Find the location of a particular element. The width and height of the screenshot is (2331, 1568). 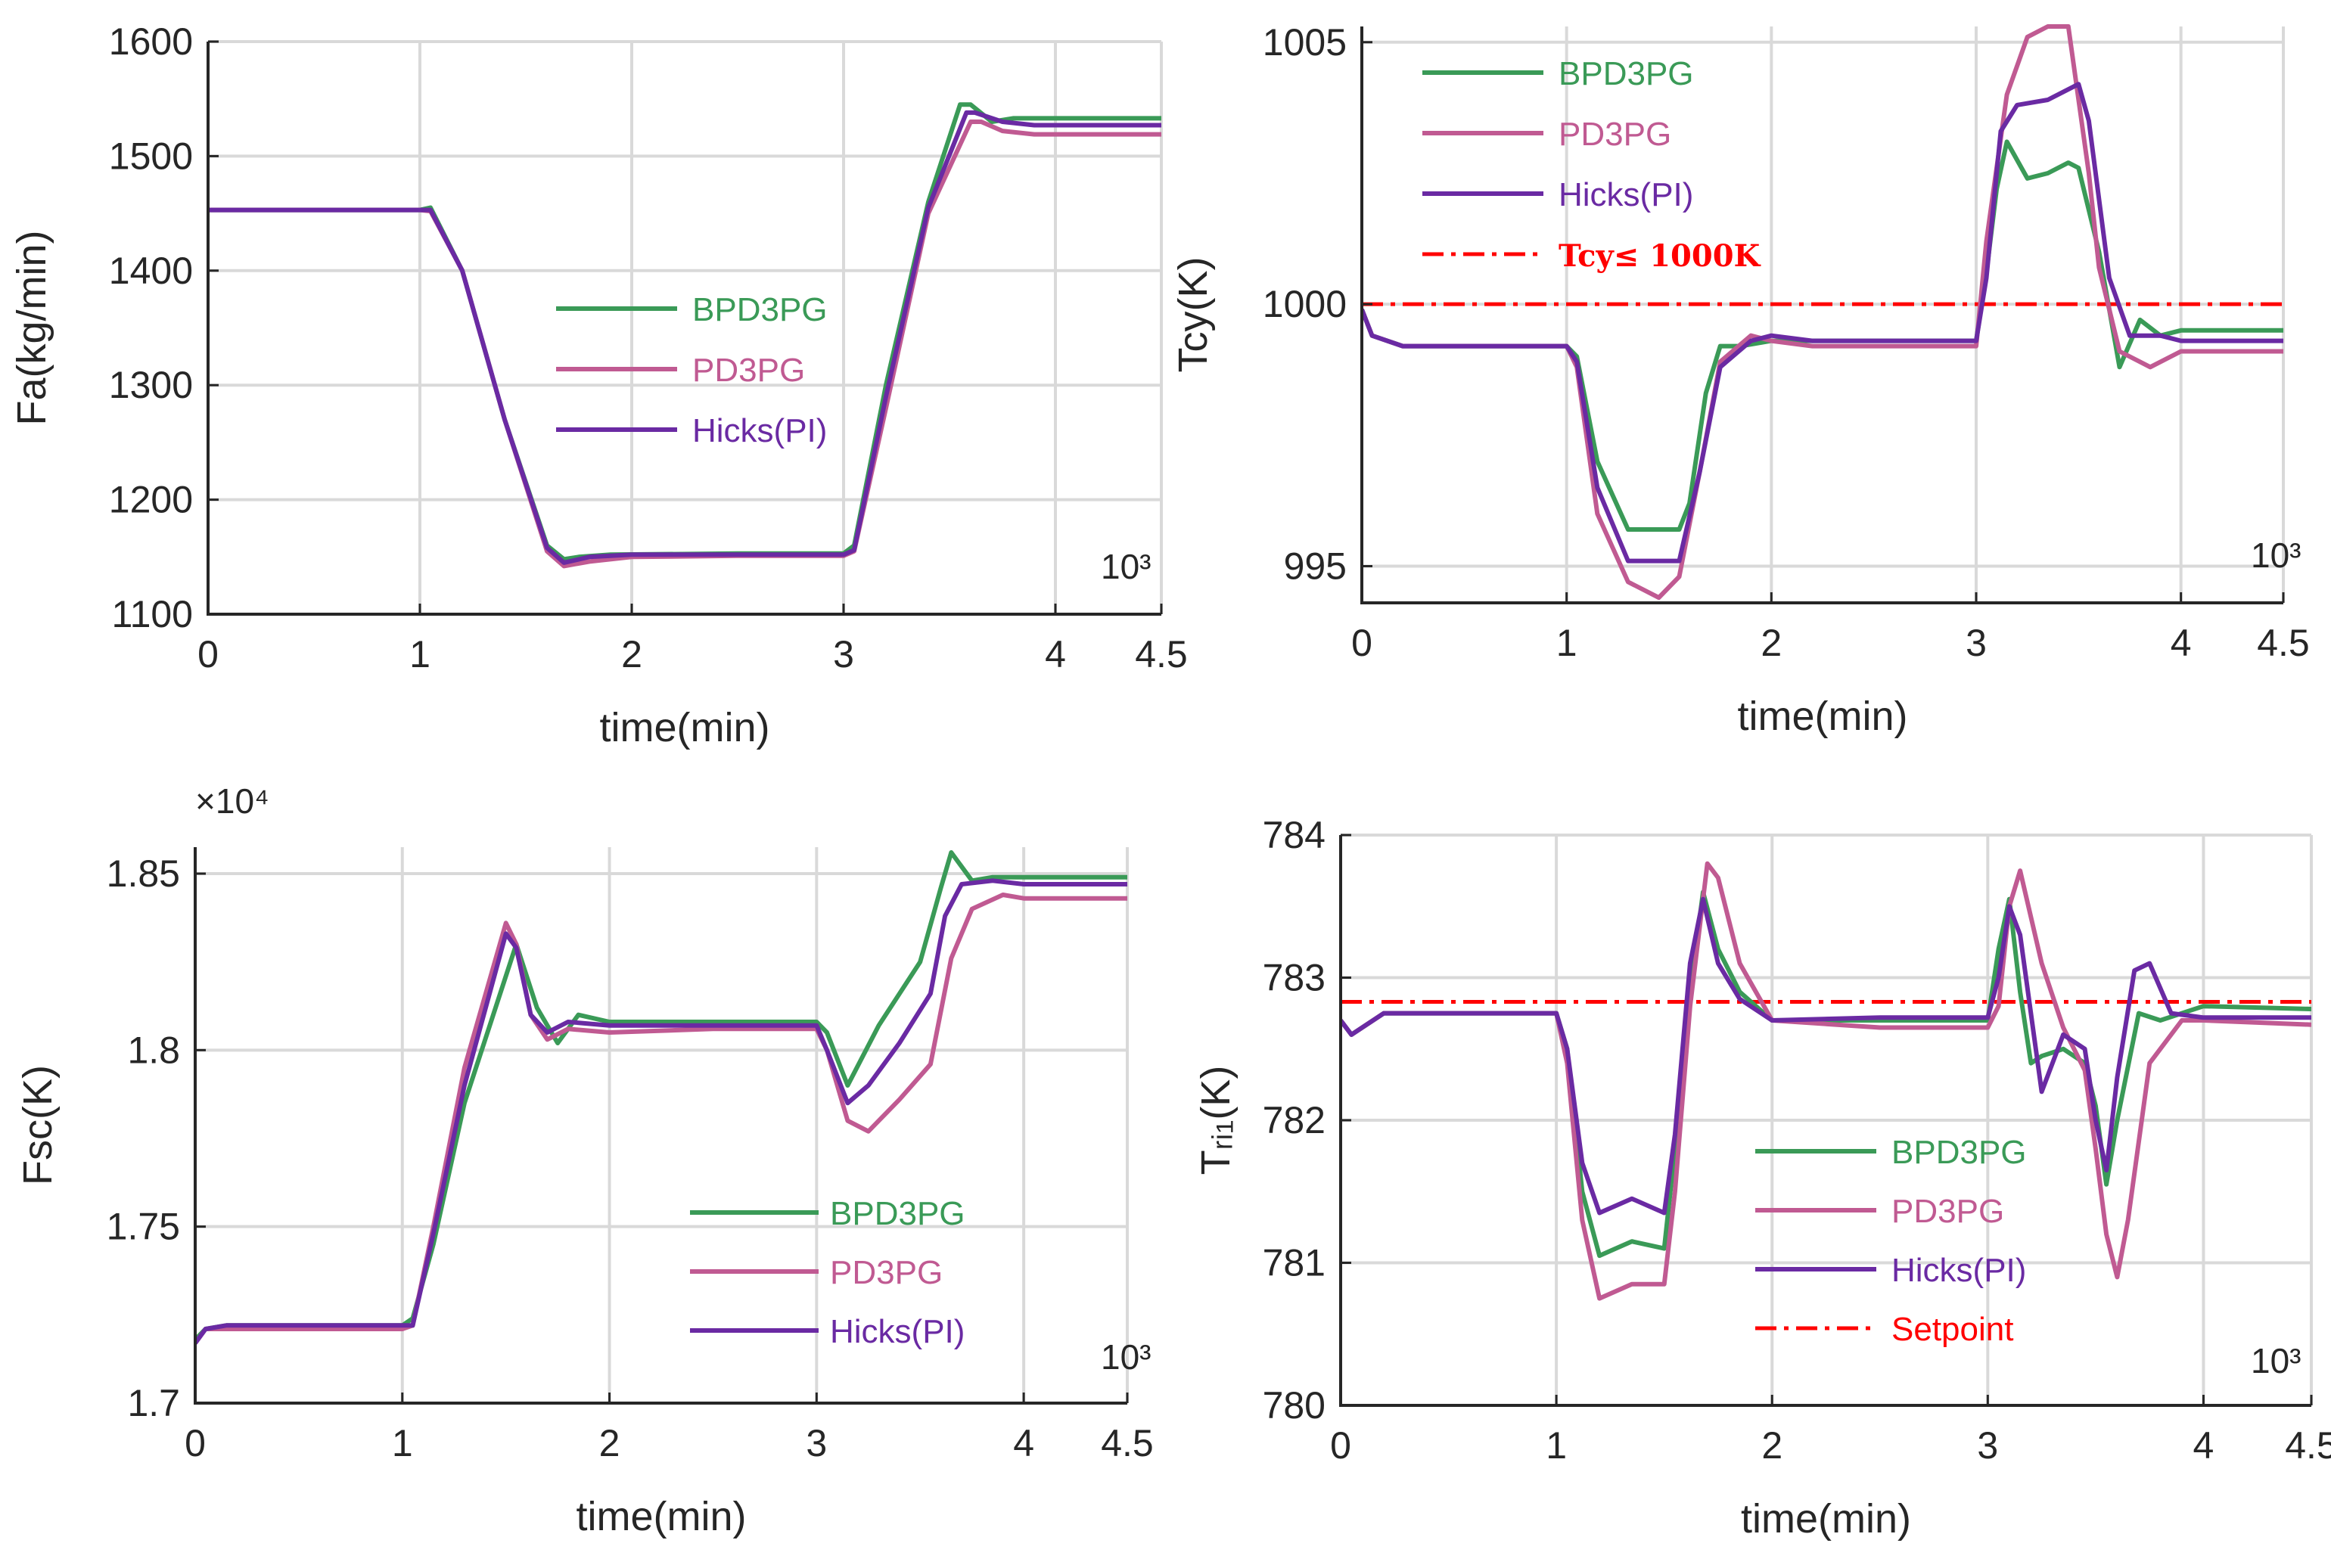

legend-label: Setpoint is located at coordinates (1952, 1330).